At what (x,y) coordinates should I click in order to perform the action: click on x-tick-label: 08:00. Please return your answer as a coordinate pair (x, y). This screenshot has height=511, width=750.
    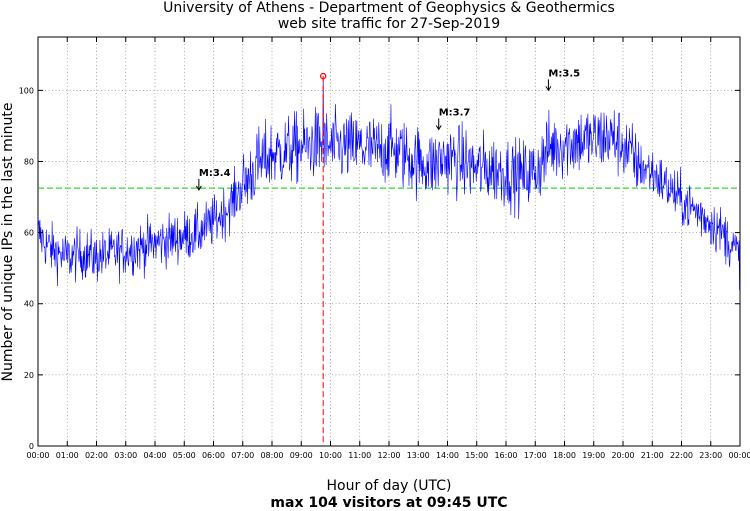
    Looking at the image, I should click on (271, 455).